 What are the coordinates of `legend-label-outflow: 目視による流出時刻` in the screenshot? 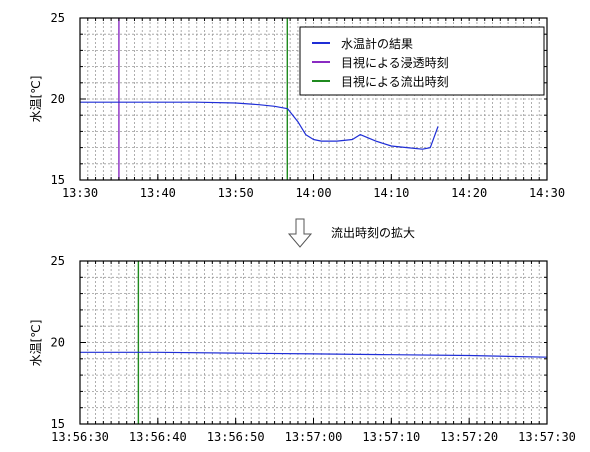 It's located at (395, 81).